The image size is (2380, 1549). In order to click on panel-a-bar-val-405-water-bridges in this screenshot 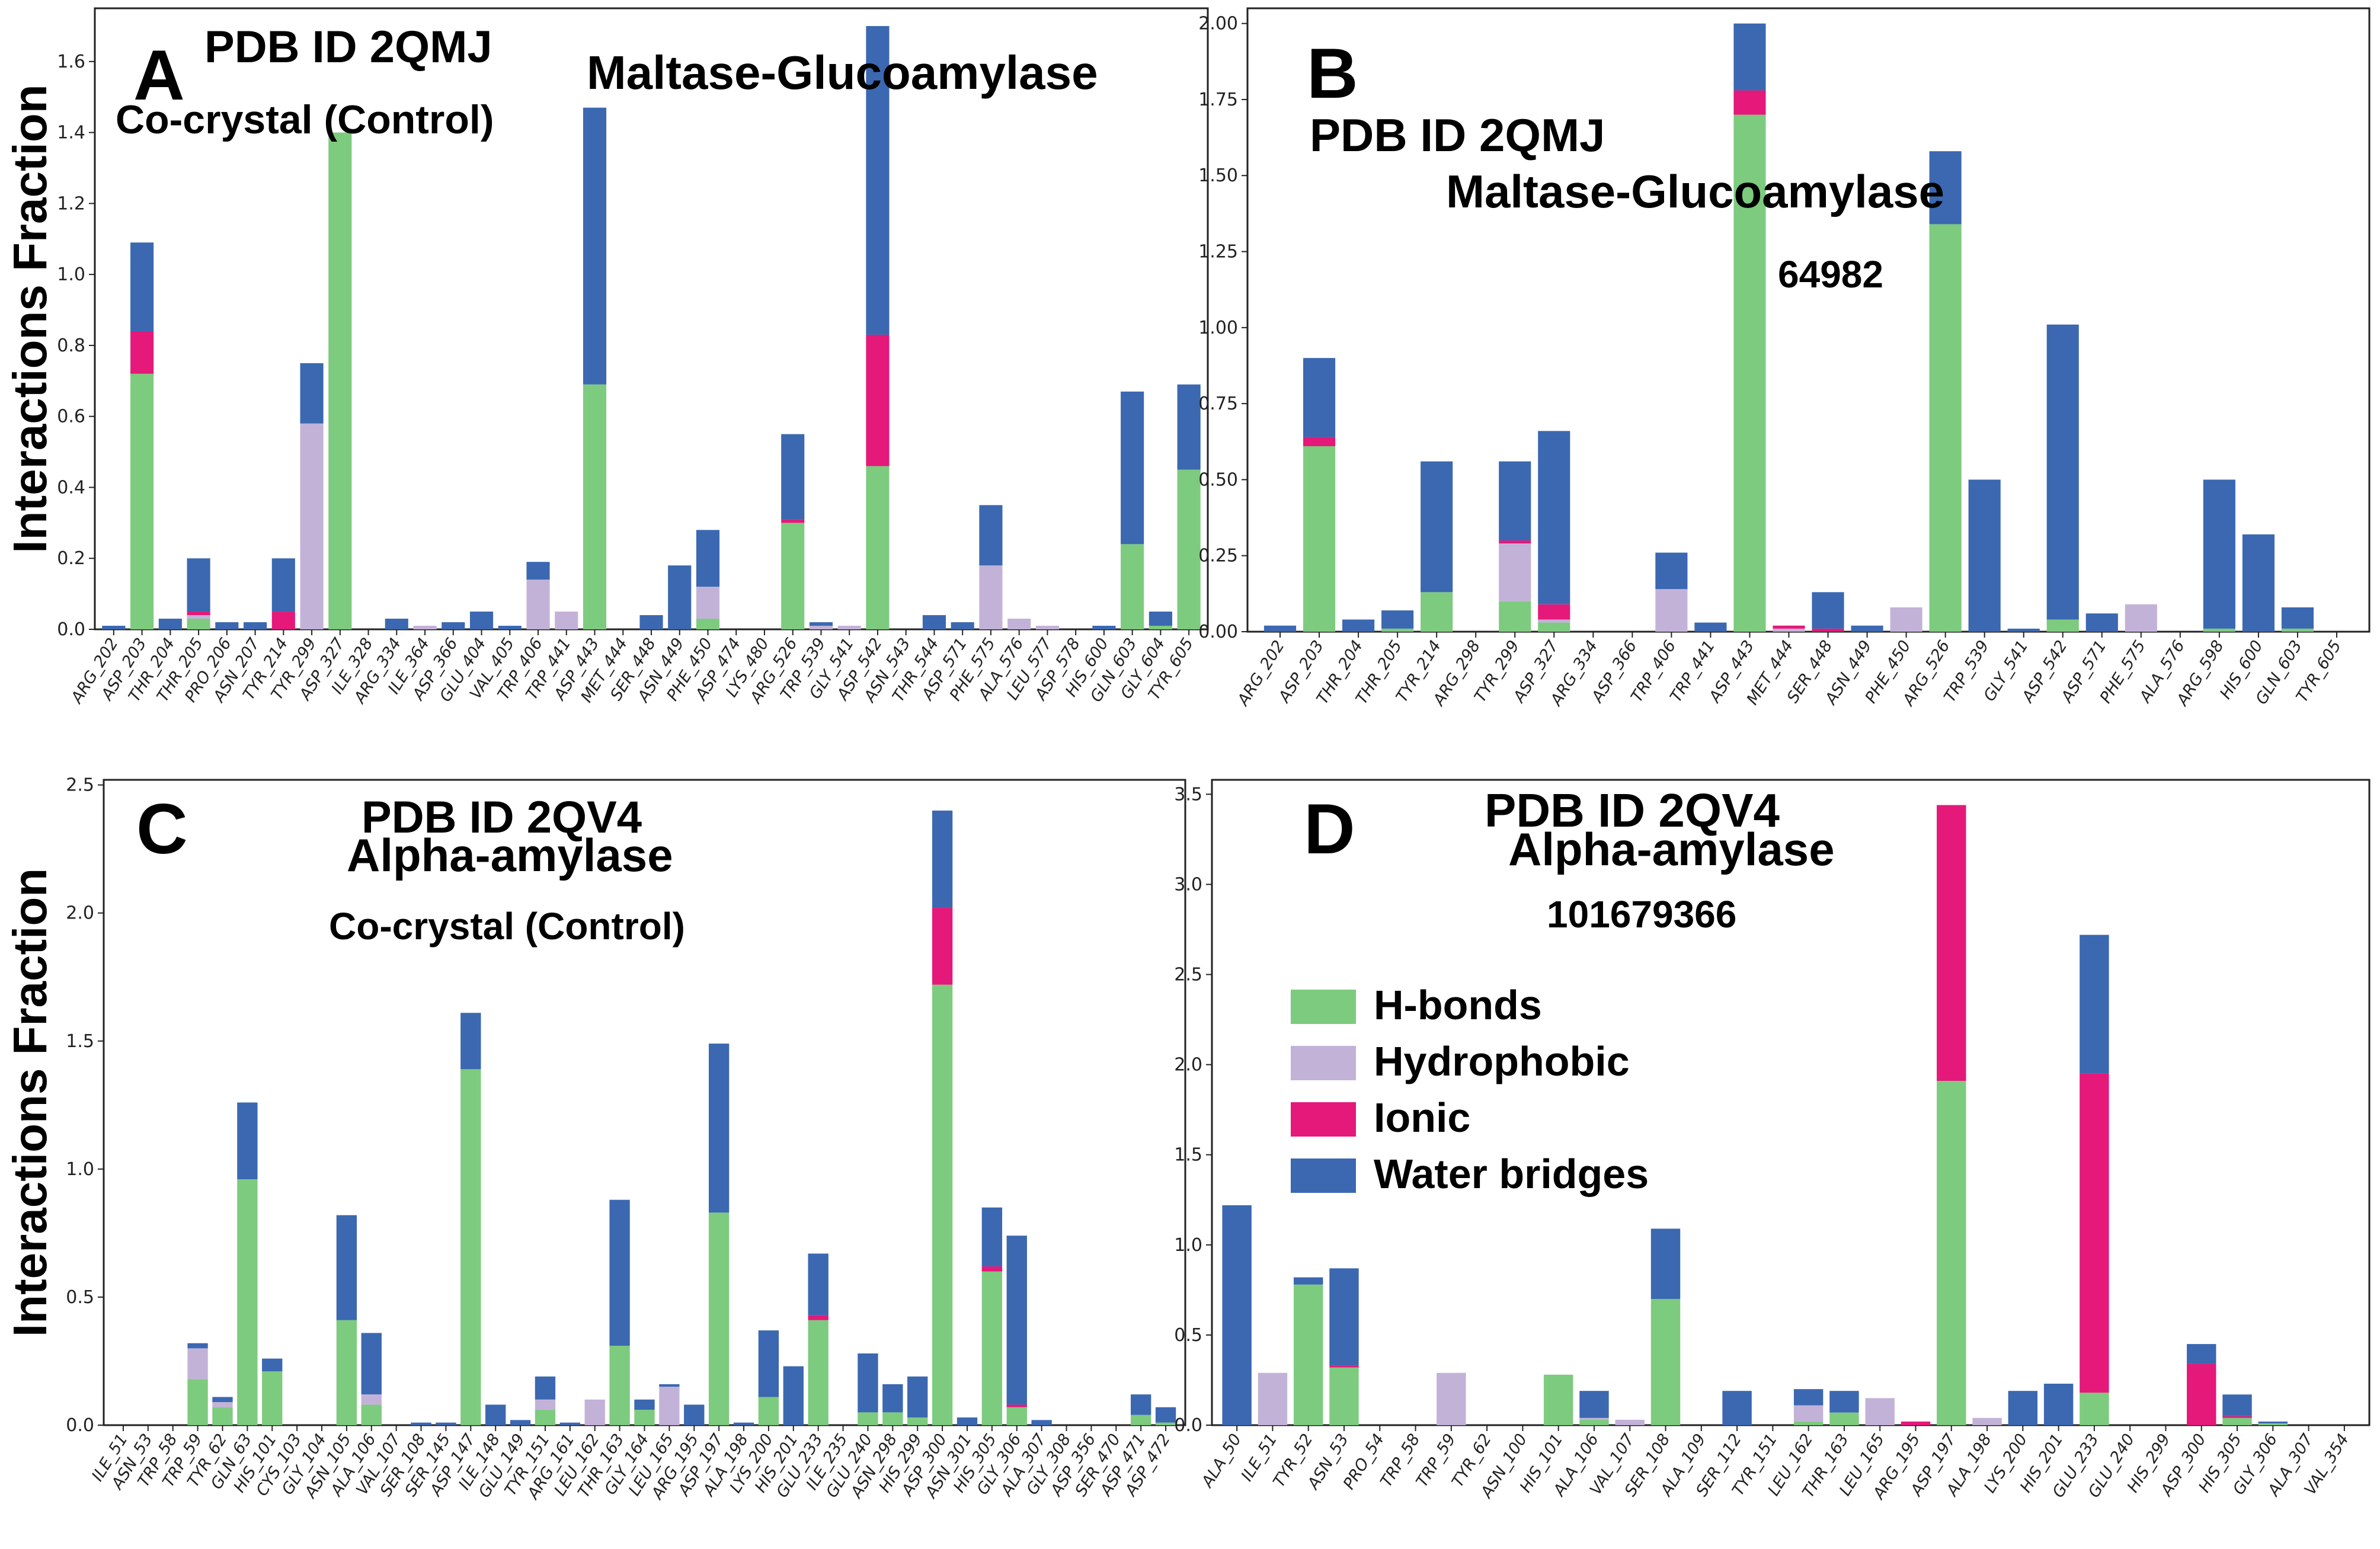, I will do `click(510, 627)`.